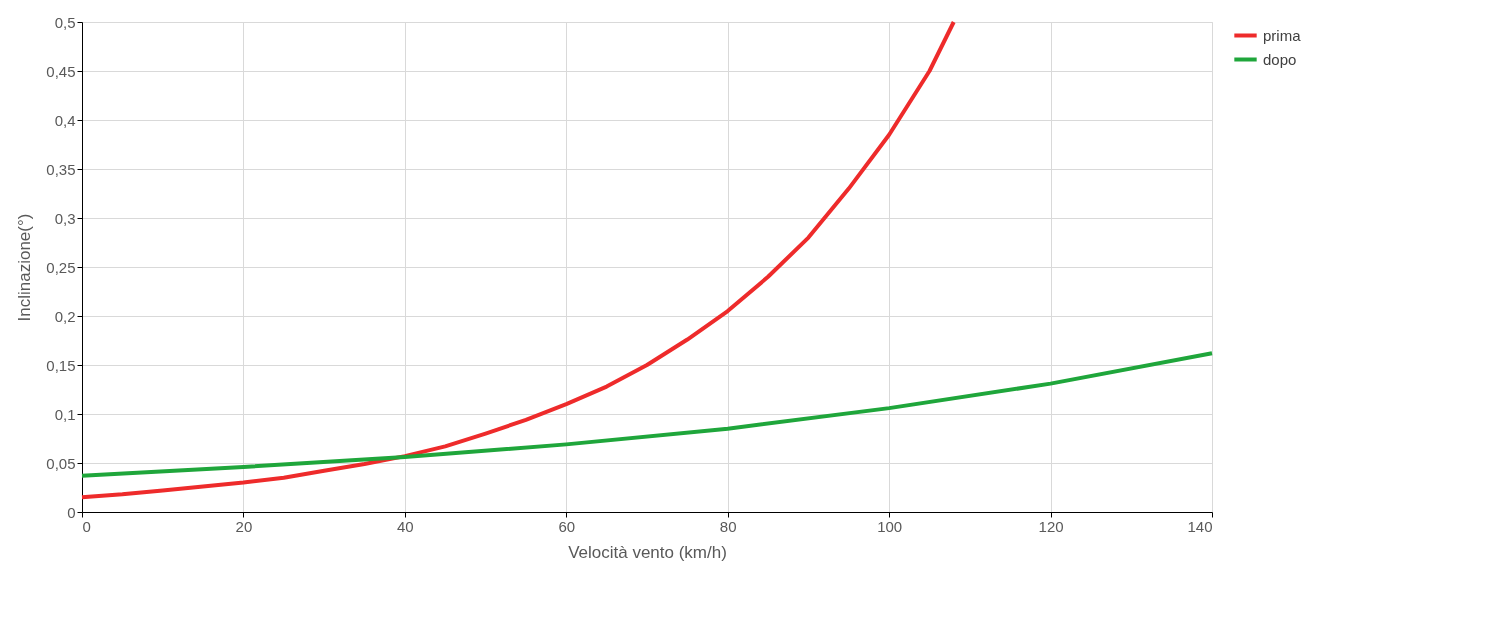 This screenshot has width=1510, height=618. I want to click on y-tick-label: 0,1, so click(65, 414).